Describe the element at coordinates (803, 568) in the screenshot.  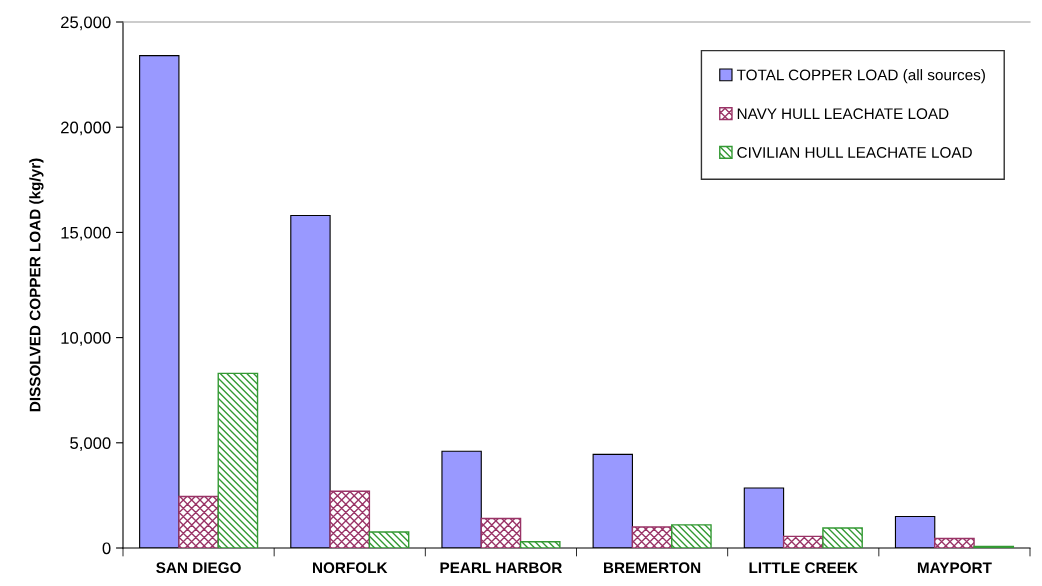
I see `x-tick-label: LITTLE CREEK` at that location.